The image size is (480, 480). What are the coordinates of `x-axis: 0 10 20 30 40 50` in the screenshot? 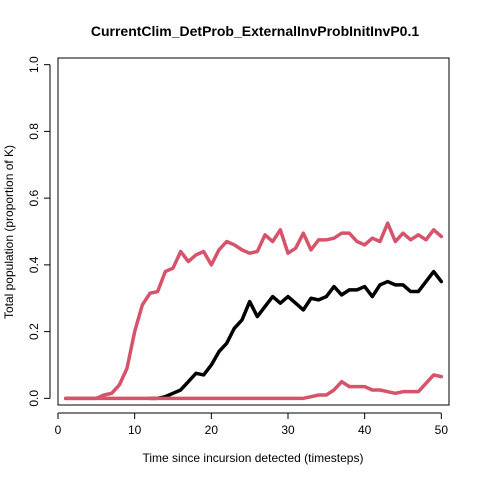 It's located at (252, 424).